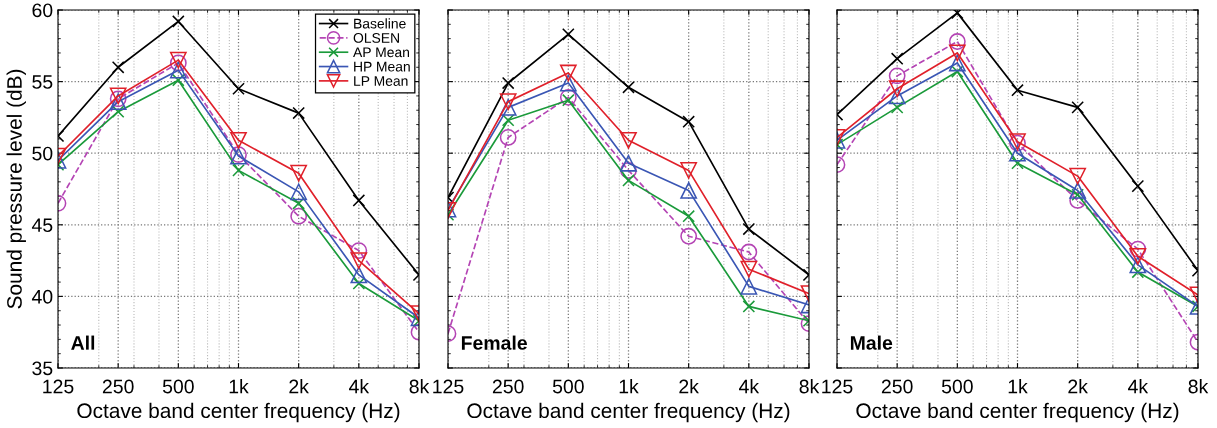  I want to click on y-axis-title: Sound pressure level (dB), so click(16, 189).